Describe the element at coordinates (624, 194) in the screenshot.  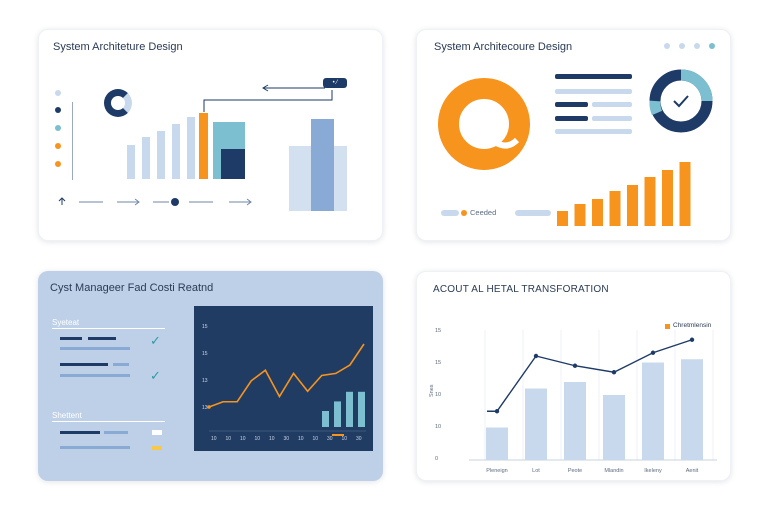
I see `orange-bar-chart` at that location.